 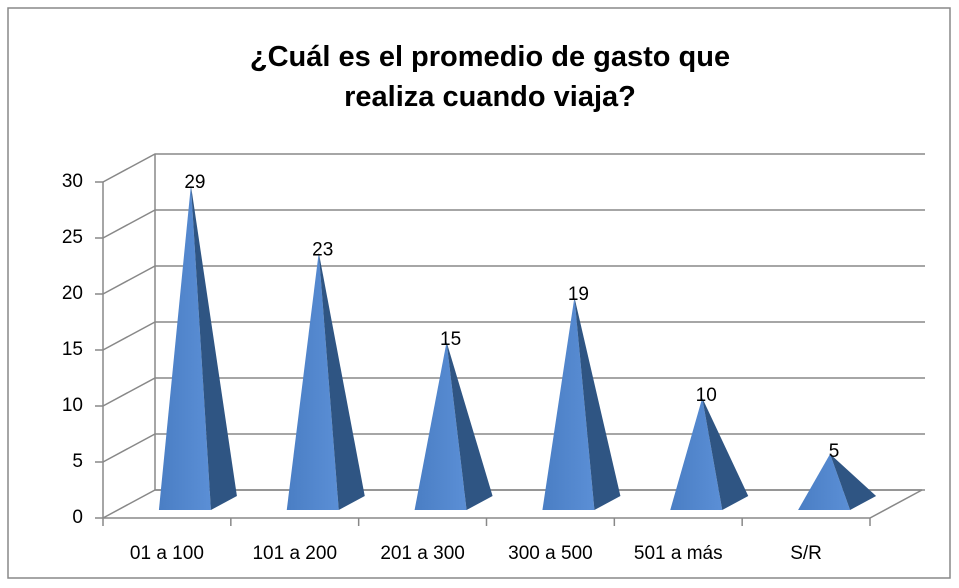 I want to click on value-label: 29, so click(x=194, y=182).